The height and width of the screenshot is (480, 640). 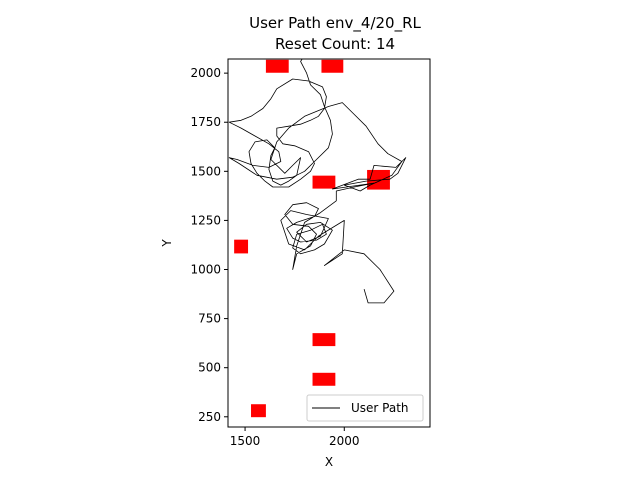 What do you see at coordinates (209, 319) in the screenshot?
I see `y-tick-label: 750` at bounding box center [209, 319].